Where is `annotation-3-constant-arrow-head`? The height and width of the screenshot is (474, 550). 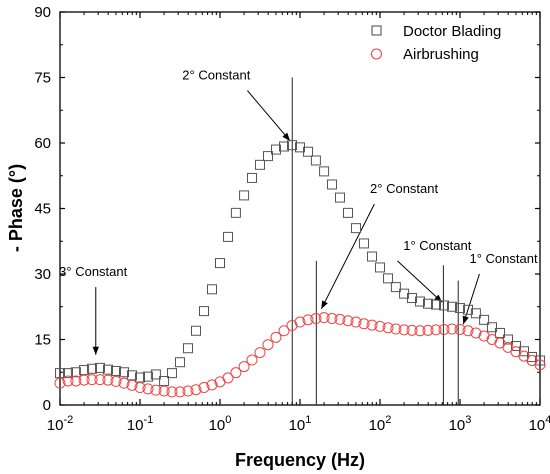 annotation-3-constant-arrow-head is located at coordinates (95, 350).